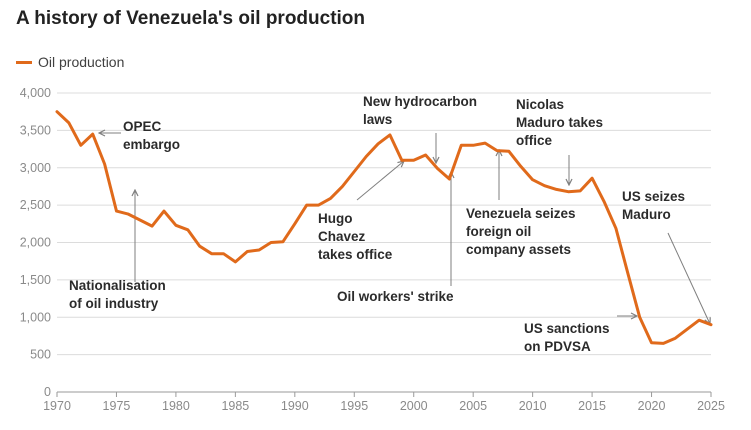  Describe the element at coordinates (414, 406) in the screenshot. I see `x-tick-label: 2000` at that location.